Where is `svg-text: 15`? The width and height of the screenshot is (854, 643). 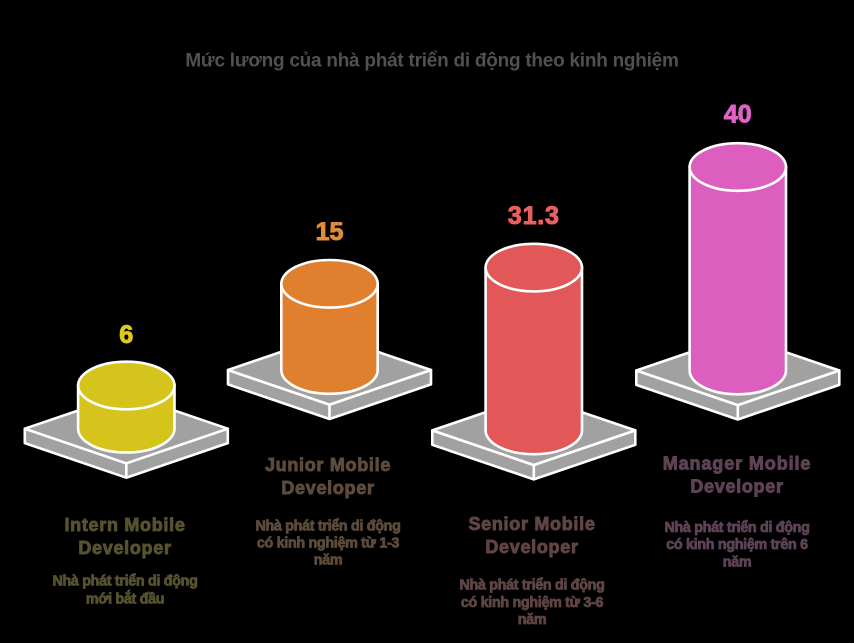 svg-text: 15 is located at coordinates (330, 232).